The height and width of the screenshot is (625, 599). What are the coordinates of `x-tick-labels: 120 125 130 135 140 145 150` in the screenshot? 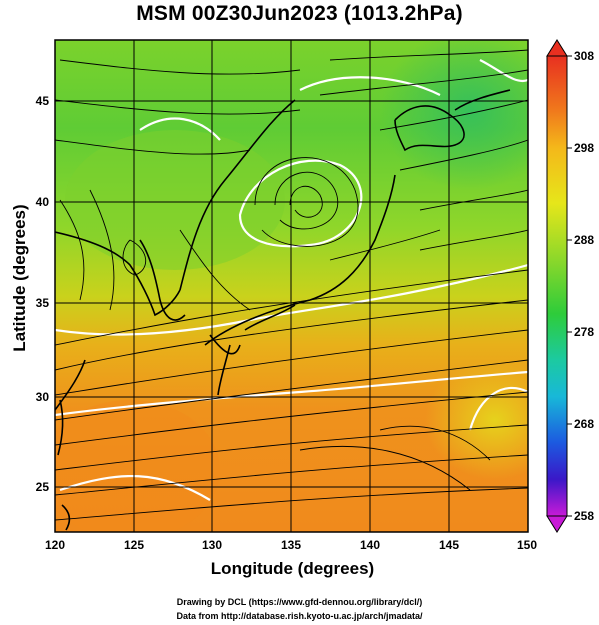 It's located at (291, 545).